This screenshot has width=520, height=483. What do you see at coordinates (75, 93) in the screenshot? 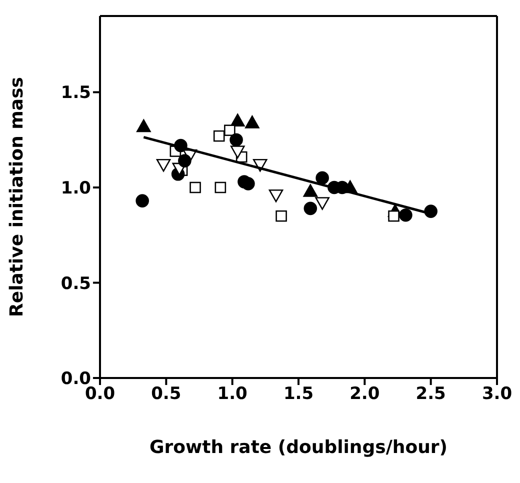
I see `y-tick-label: 1.5` at bounding box center [75, 93].